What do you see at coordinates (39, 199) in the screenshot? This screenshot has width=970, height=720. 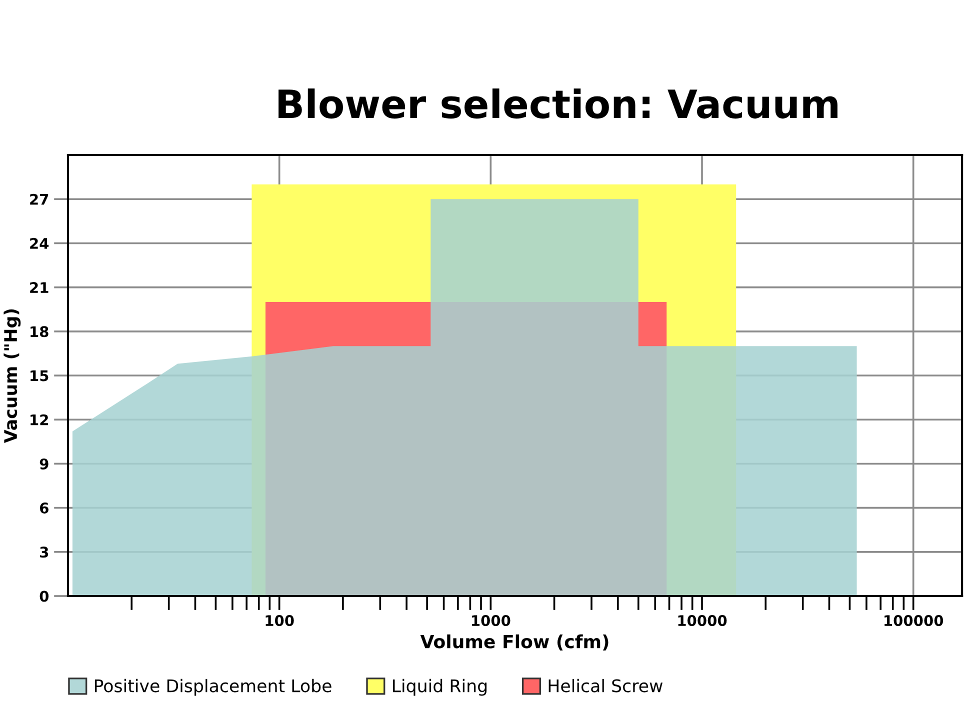 I see `y-tick-label: 27` at bounding box center [39, 199].